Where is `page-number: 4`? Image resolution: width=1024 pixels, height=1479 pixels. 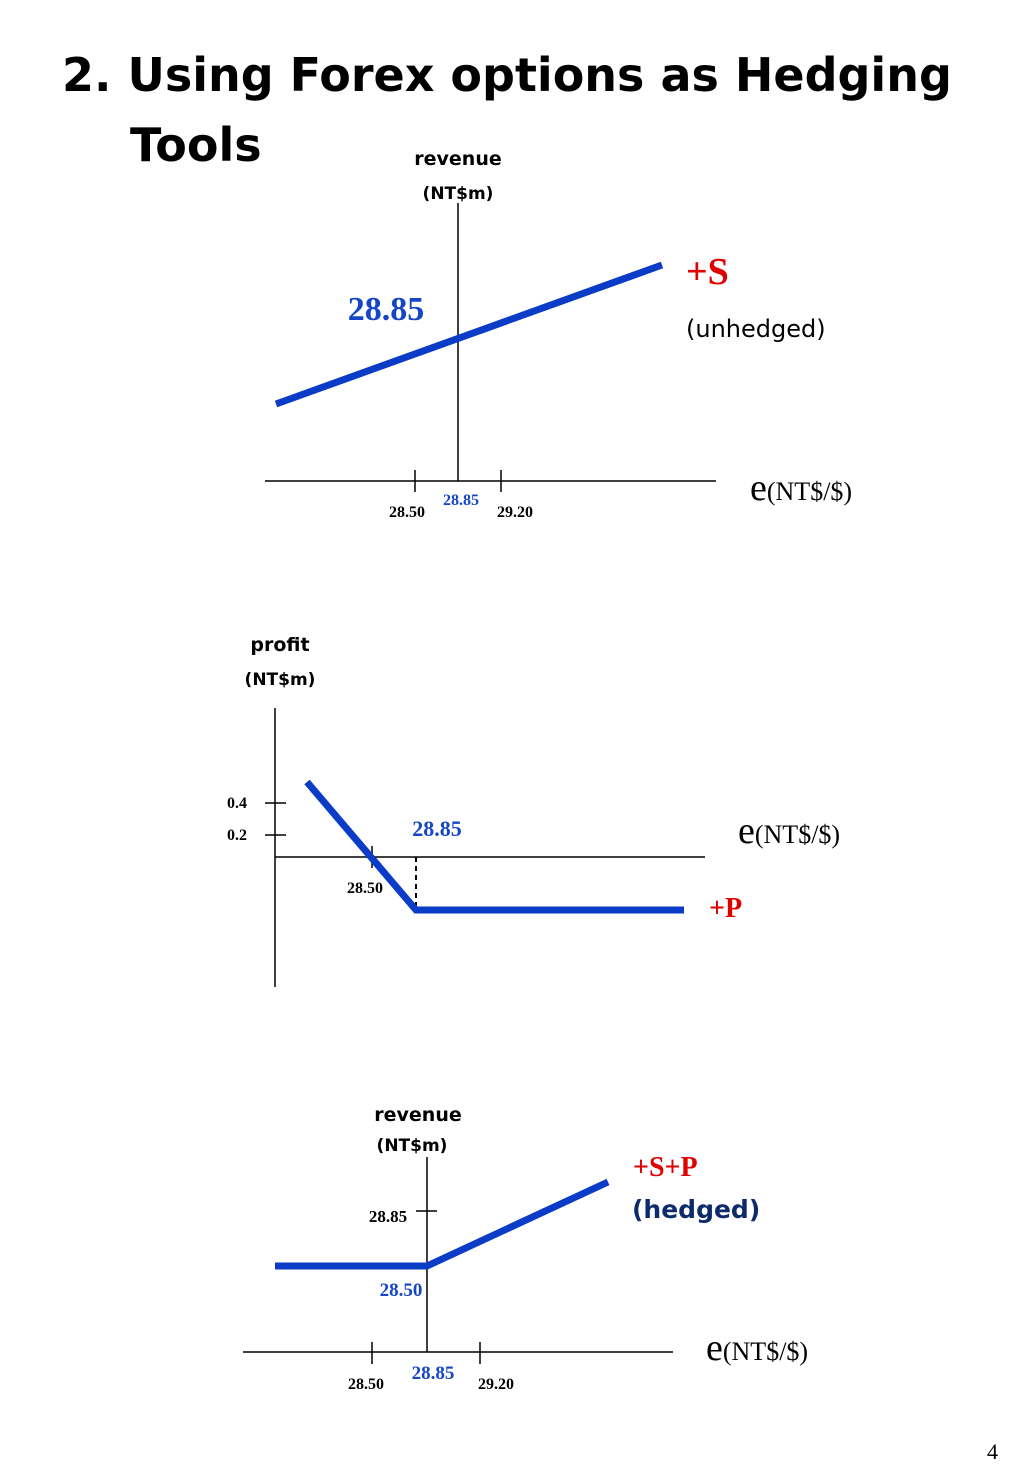 page-number: 4 is located at coordinates (992, 1451).